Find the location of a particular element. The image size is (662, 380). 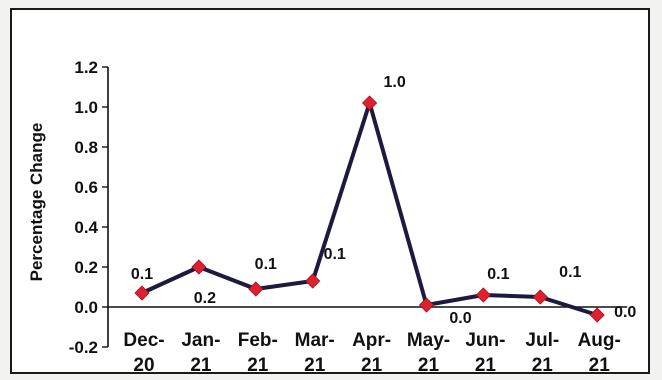

x-tick-label: Feb- 21 is located at coordinates (258, 351).